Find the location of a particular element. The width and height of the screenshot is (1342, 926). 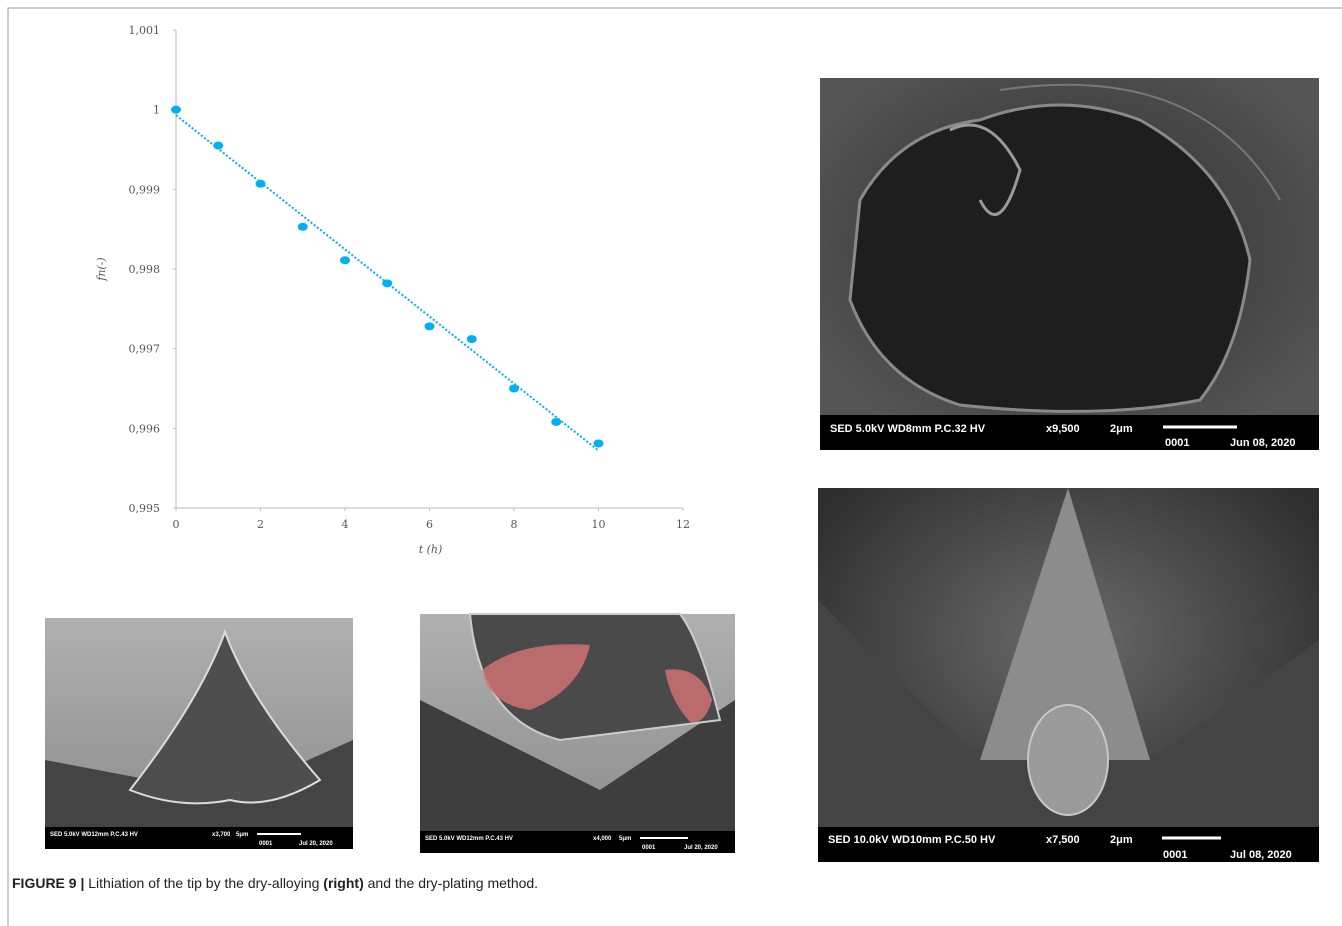

caption-label: FIGURE 9 | is located at coordinates (48, 883).